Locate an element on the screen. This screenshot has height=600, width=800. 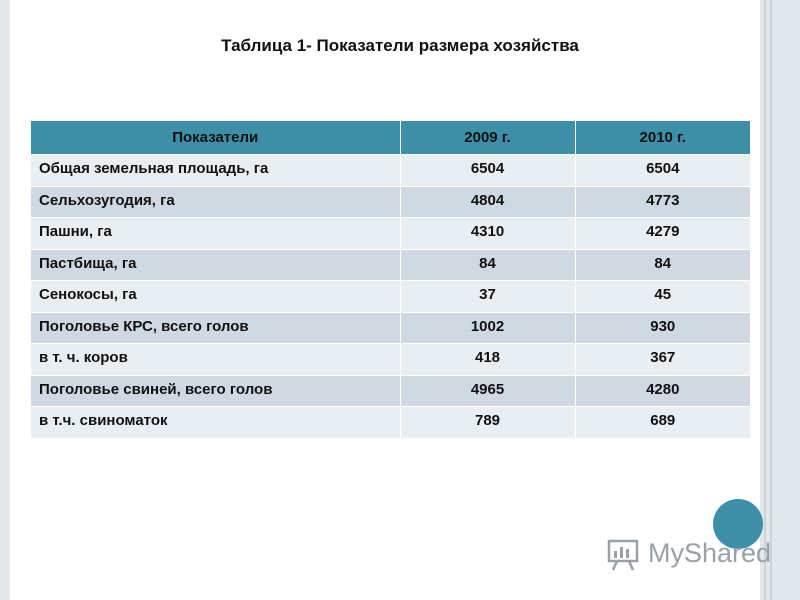
value-2009: 1002 is located at coordinates (488, 327).